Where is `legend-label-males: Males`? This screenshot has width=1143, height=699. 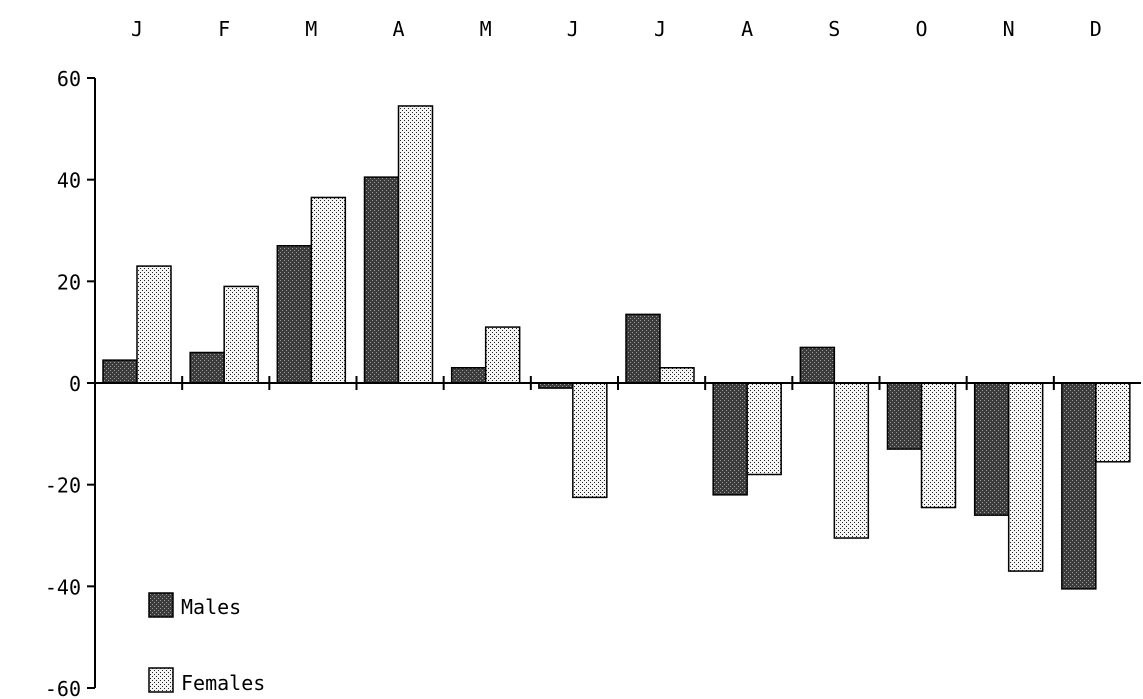 legend-label-males: Males is located at coordinates (211, 607).